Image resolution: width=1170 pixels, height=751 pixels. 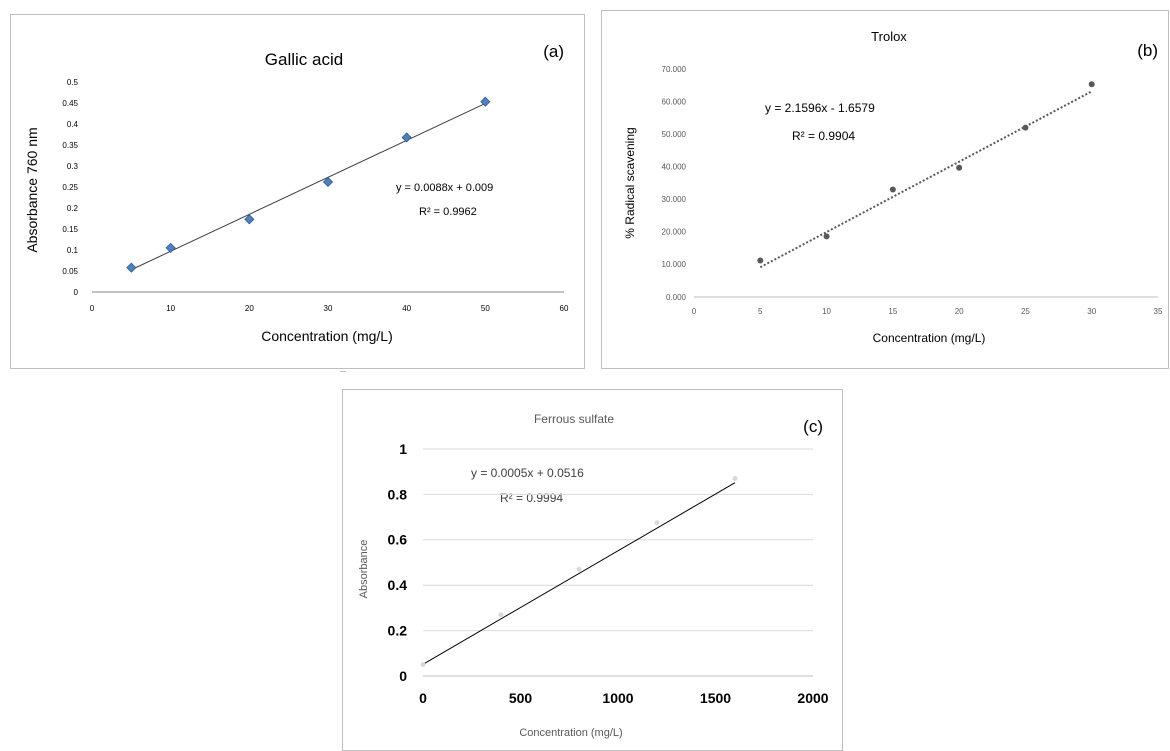 What do you see at coordinates (564, 308) in the screenshot?
I see `x-tick-label: 60` at bounding box center [564, 308].